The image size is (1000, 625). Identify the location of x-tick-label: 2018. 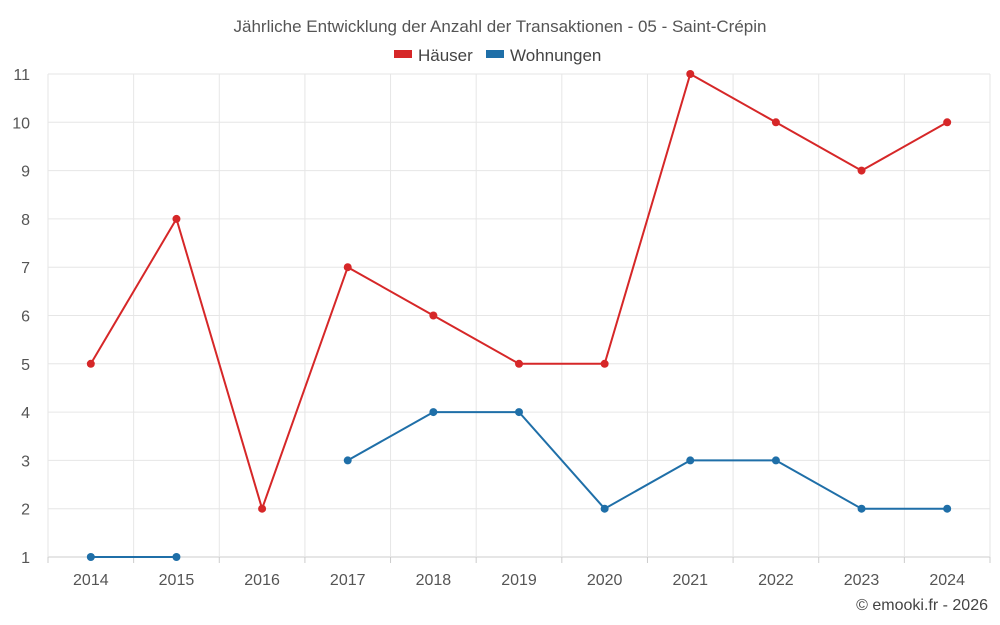
(434, 580).